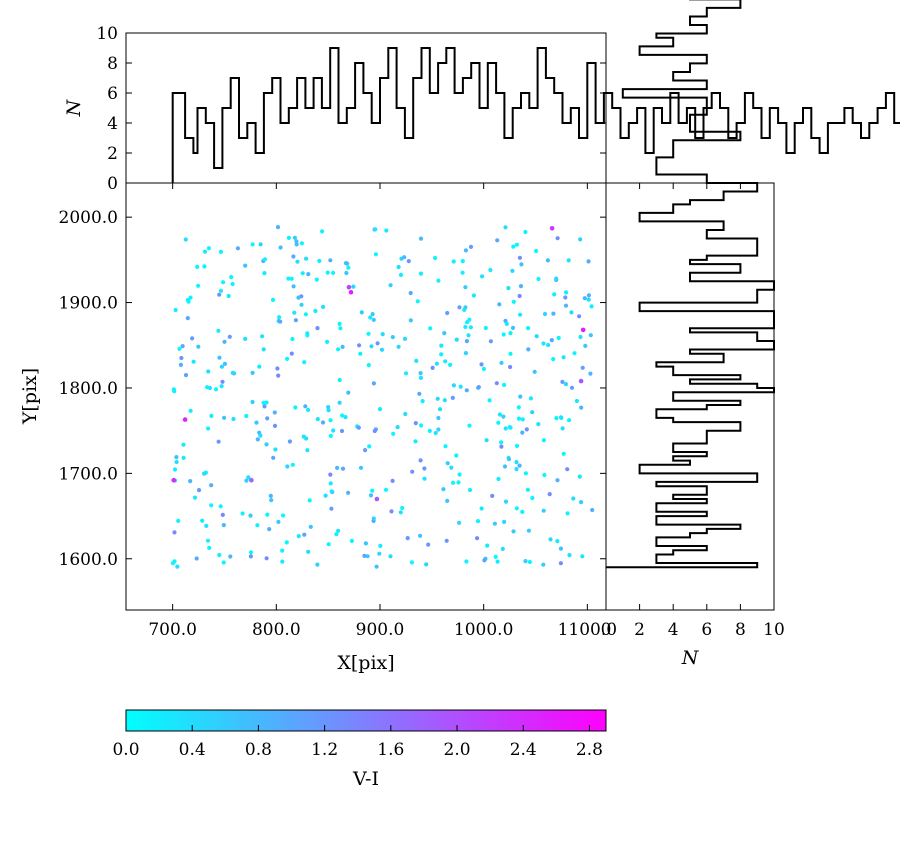  I want to click on hist-tick-label: 4, so click(112, 124).